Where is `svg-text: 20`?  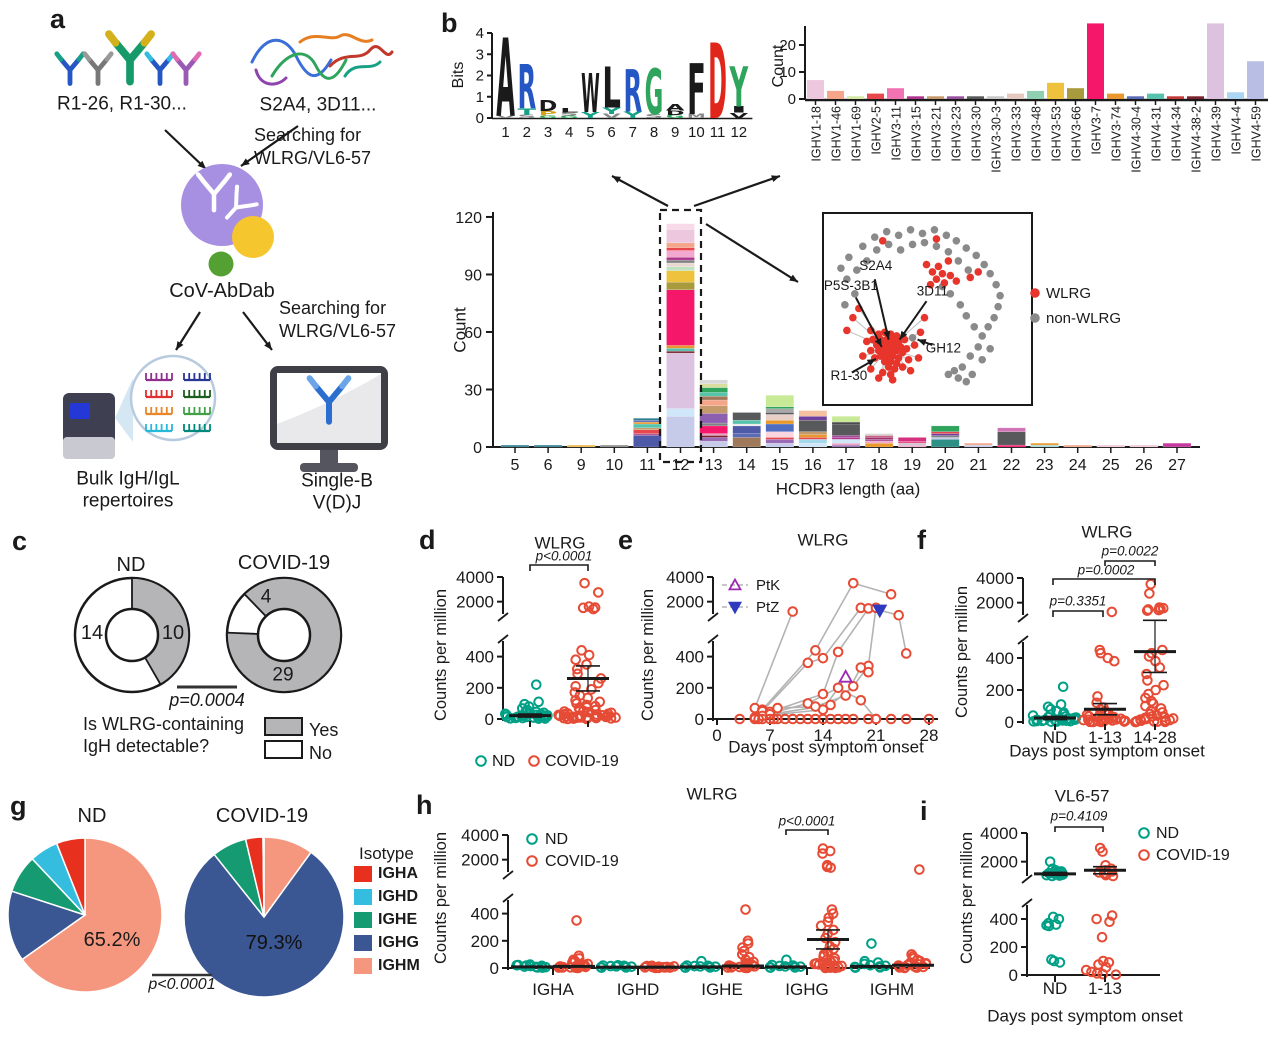 svg-text: 20 is located at coordinates (945, 465).